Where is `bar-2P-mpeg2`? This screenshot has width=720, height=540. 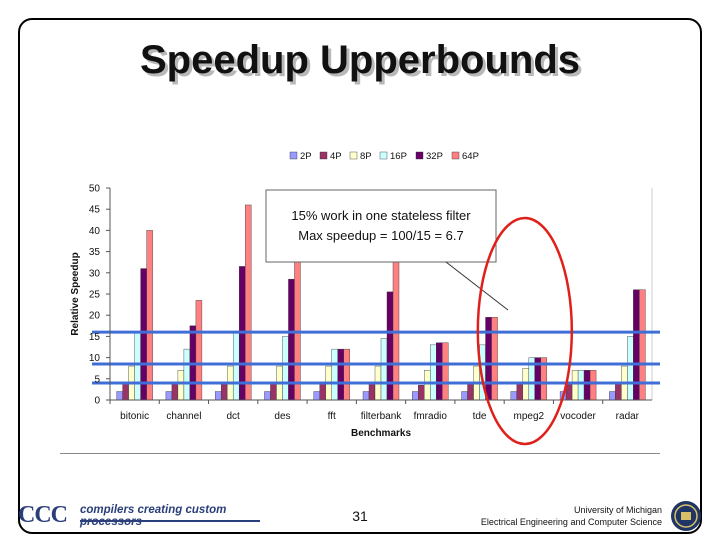
bar-2P-mpeg2 is located at coordinates (514, 396).